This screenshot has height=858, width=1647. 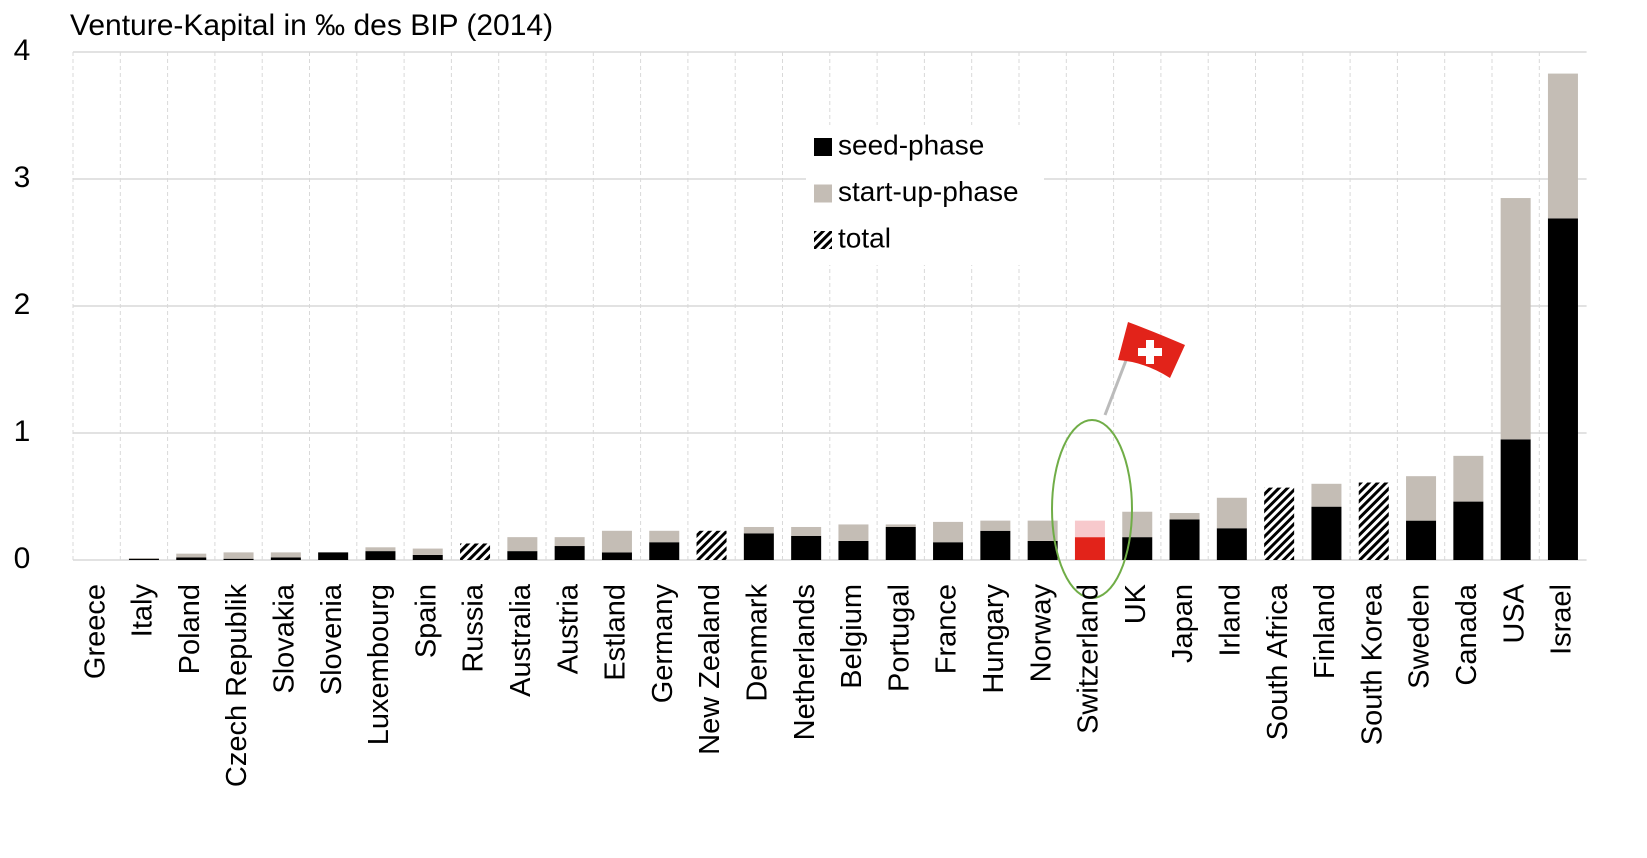 I want to click on x-tick-label: Netherlands, so click(x=805, y=662).